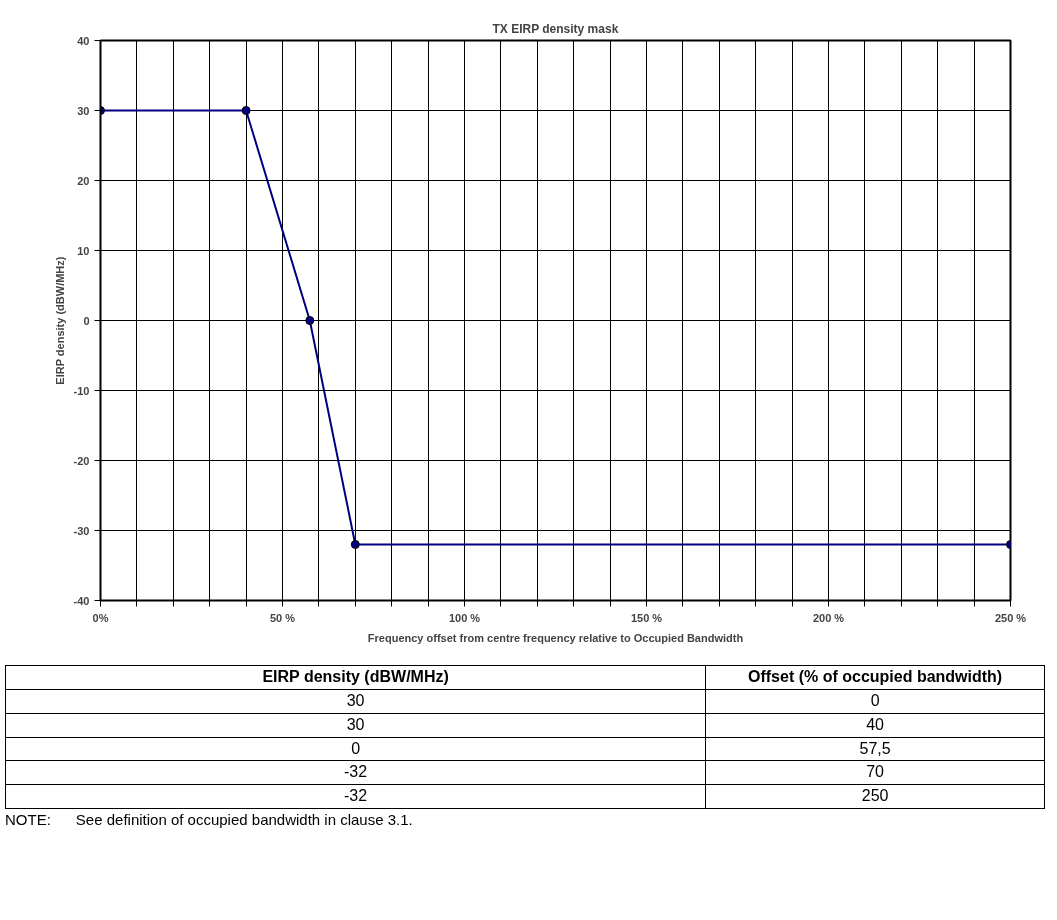 This screenshot has width=1057, height=920. I want to click on text: 70, so click(875, 772).